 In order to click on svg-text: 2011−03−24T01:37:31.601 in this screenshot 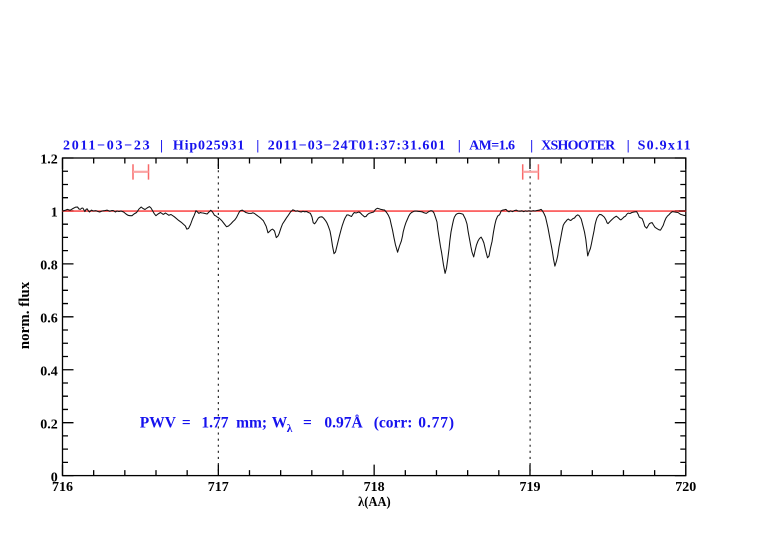, I will do `click(357, 146)`.